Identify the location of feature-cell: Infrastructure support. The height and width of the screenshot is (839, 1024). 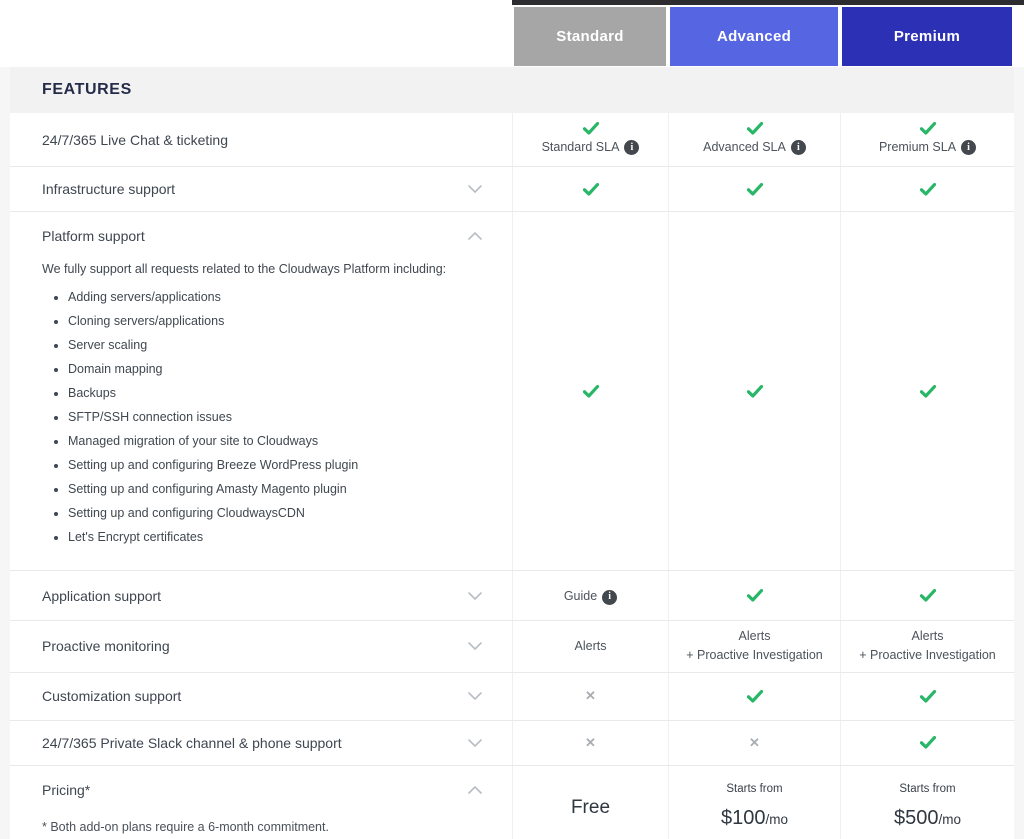
(261, 189).